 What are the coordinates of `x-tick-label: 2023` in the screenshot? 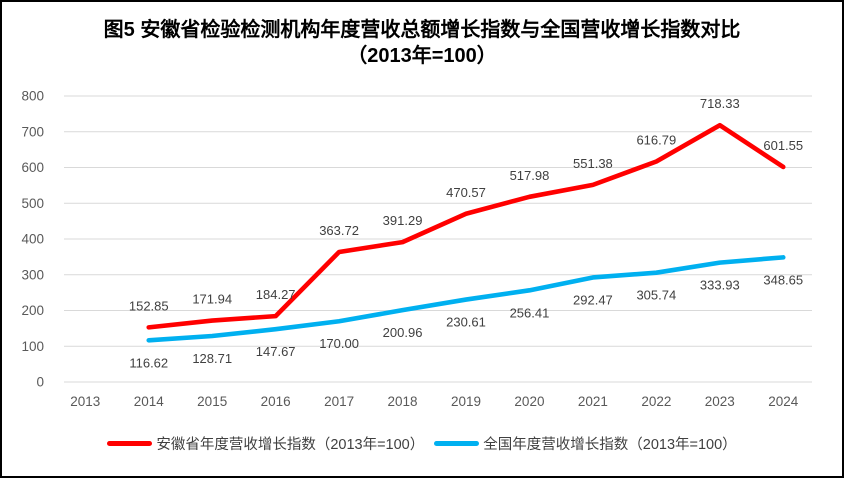 It's located at (720, 401).